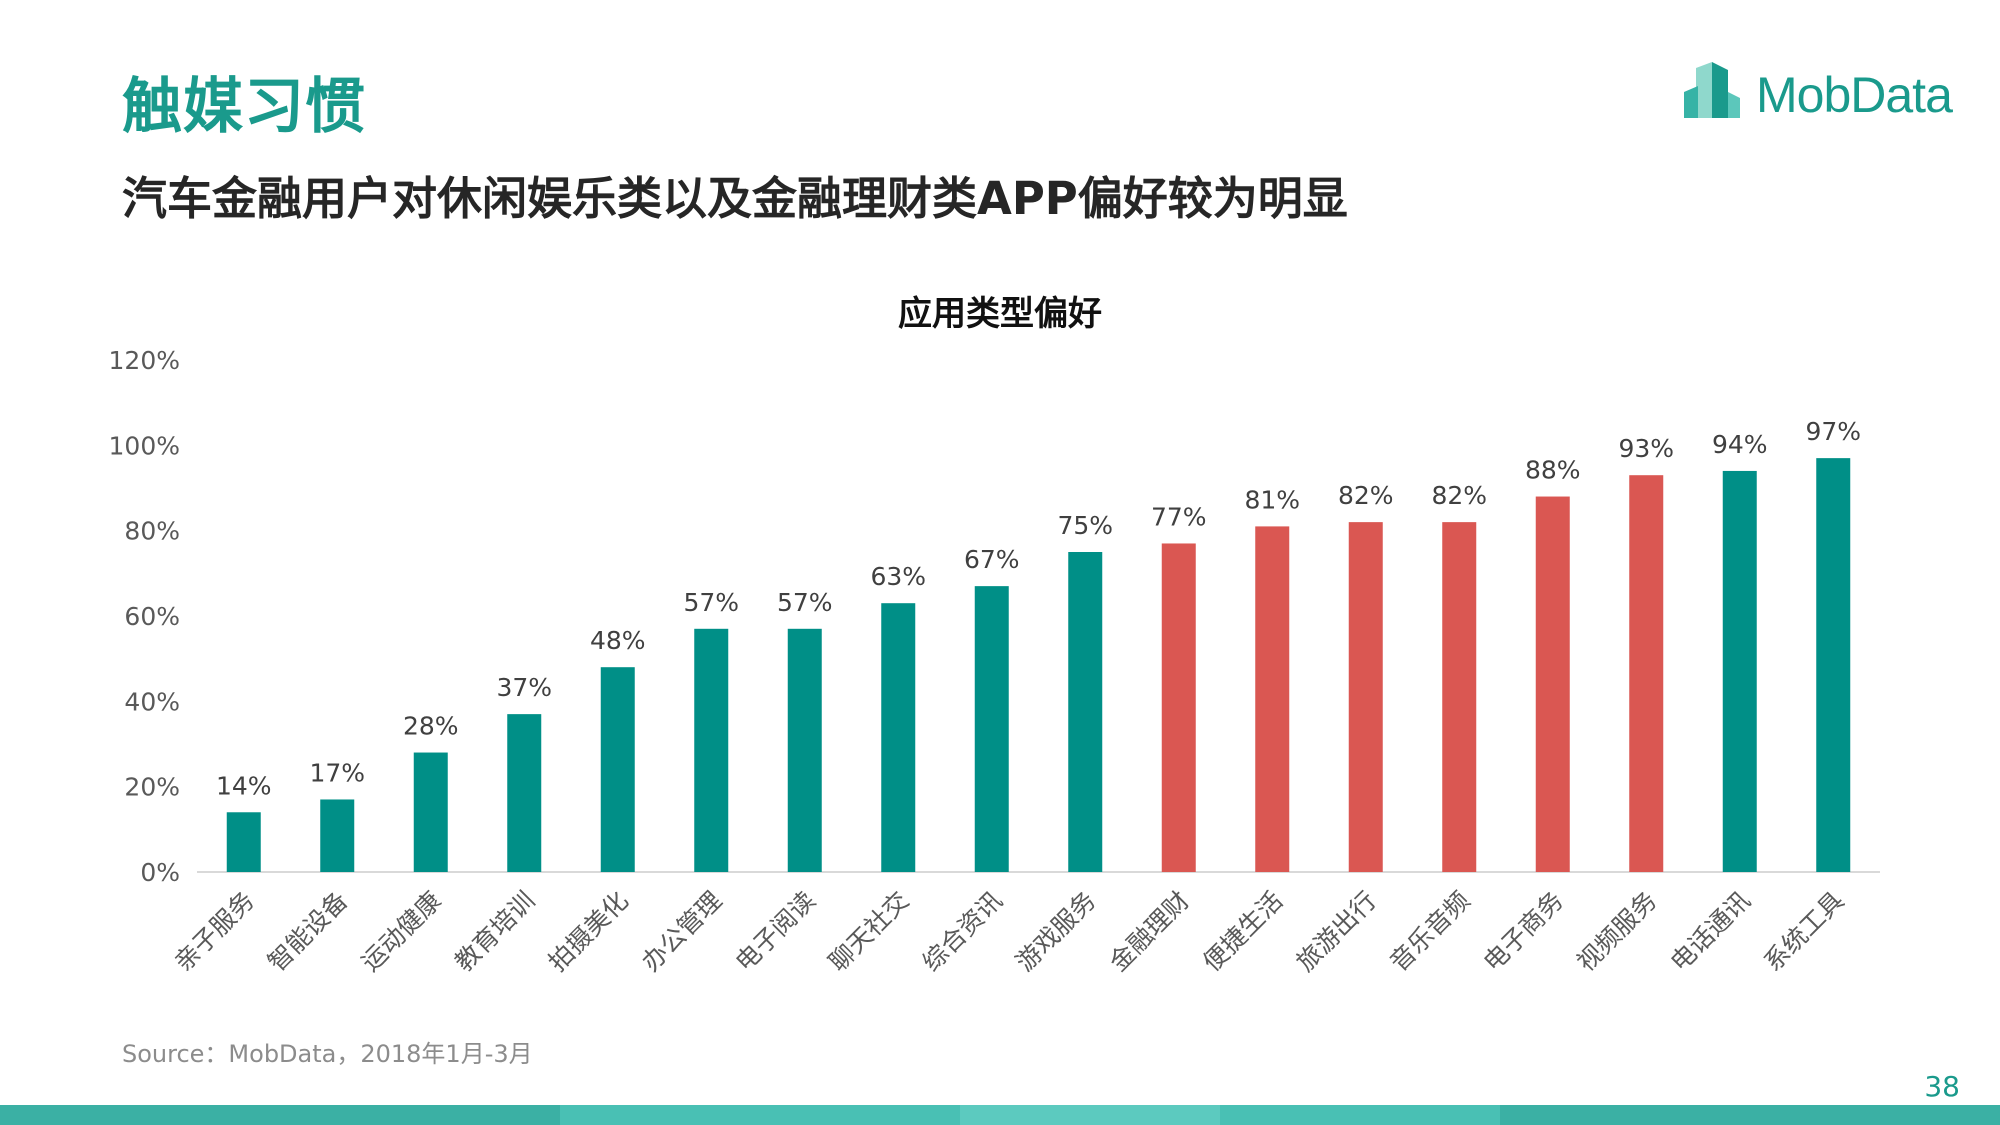 This screenshot has width=2000, height=1125. What do you see at coordinates (1055, 931) in the screenshot?
I see `x-tick-label: 游戏服务` at bounding box center [1055, 931].